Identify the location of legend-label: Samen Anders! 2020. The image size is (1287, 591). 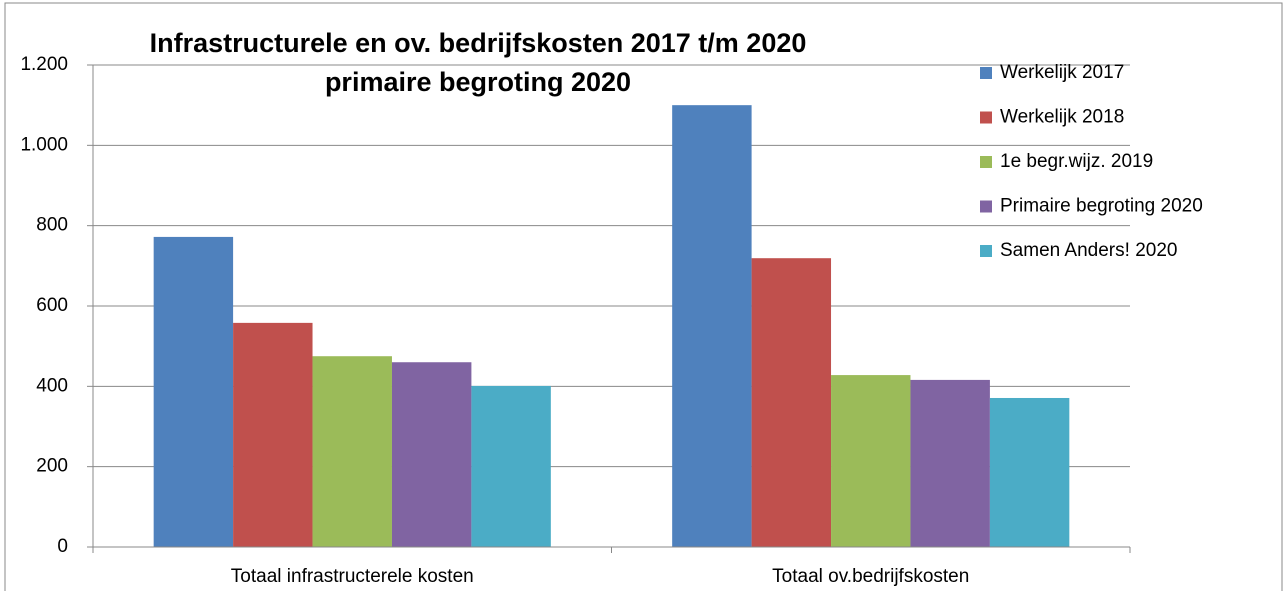
(1088, 250).